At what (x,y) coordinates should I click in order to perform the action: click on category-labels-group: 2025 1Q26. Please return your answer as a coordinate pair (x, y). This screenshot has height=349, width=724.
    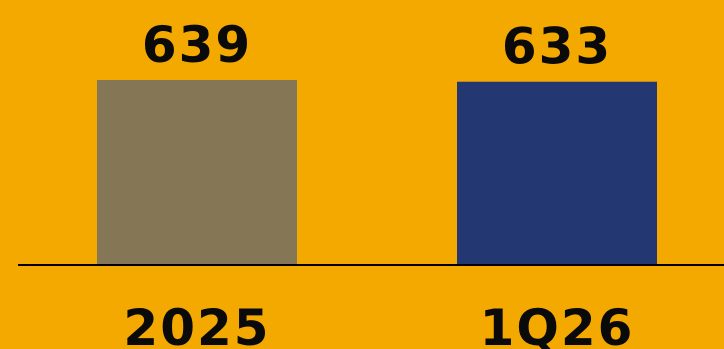
    Looking at the image, I should click on (379, 324).